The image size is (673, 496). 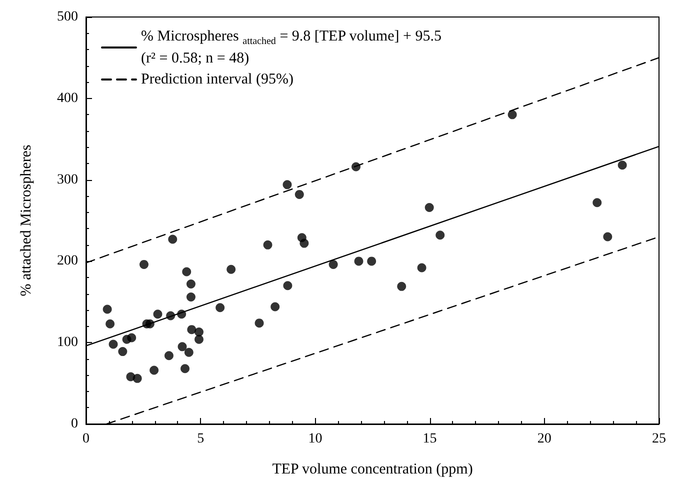 What do you see at coordinates (26, 220) in the screenshot?
I see `y-axis-title: % attached Microspheres` at bounding box center [26, 220].